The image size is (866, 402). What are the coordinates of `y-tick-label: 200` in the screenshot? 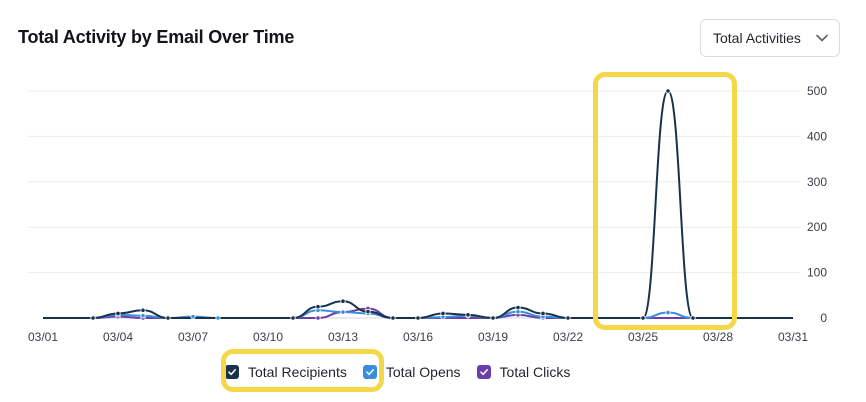 It's located at (817, 227).